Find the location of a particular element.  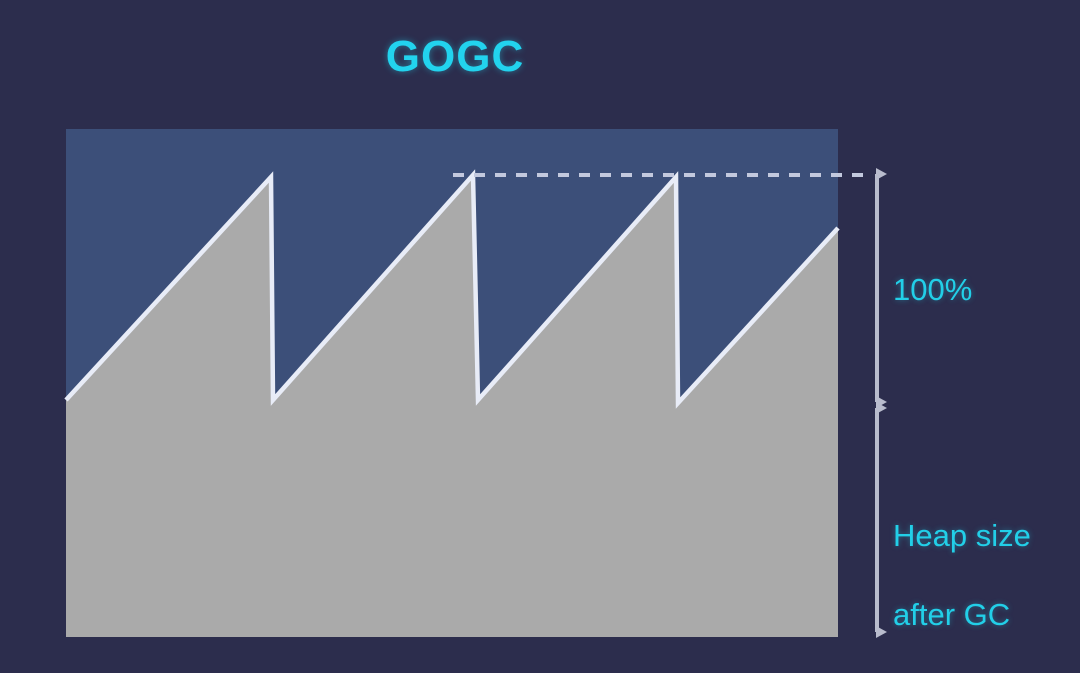

page-title: GOGC is located at coordinates (455, 56).